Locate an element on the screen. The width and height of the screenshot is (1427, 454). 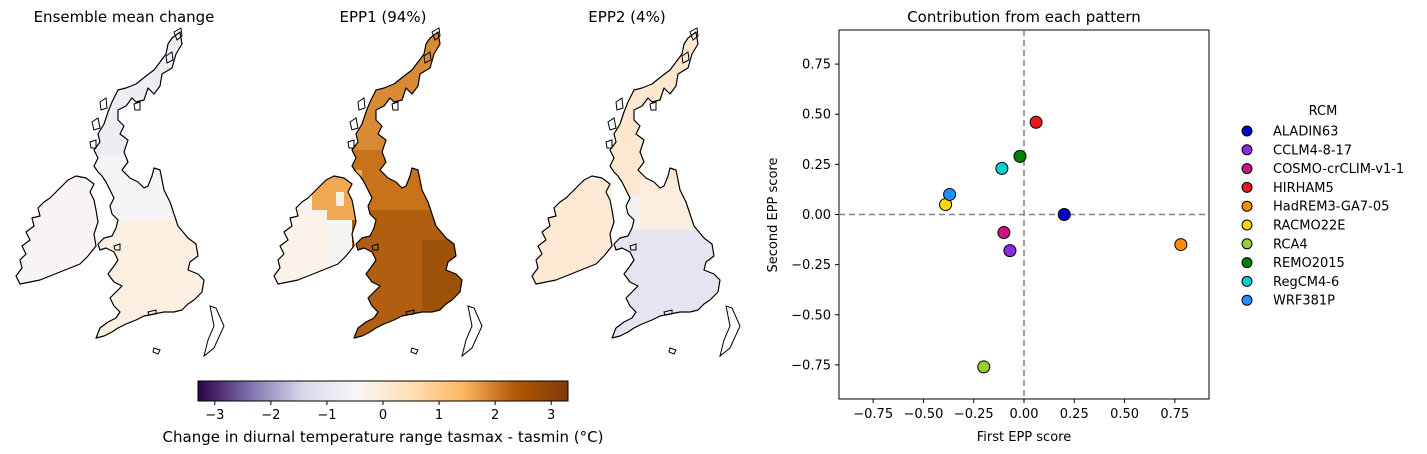
legend-label: HadREM3-GA7-05 is located at coordinates (1331, 207).